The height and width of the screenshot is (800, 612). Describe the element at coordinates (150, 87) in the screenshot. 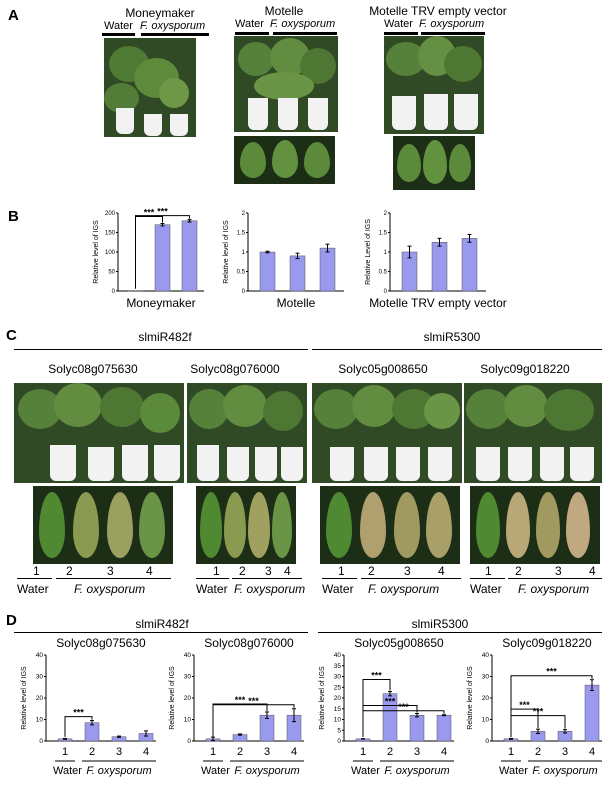

I see `plant-photo-moneymaker` at that location.